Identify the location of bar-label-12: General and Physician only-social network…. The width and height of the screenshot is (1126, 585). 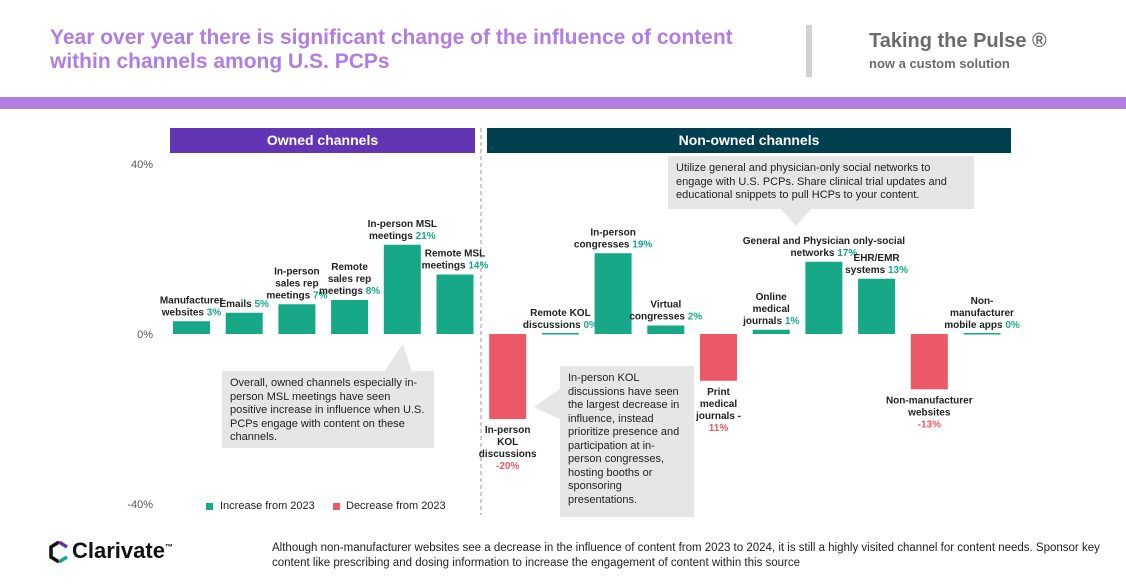
(824, 247).